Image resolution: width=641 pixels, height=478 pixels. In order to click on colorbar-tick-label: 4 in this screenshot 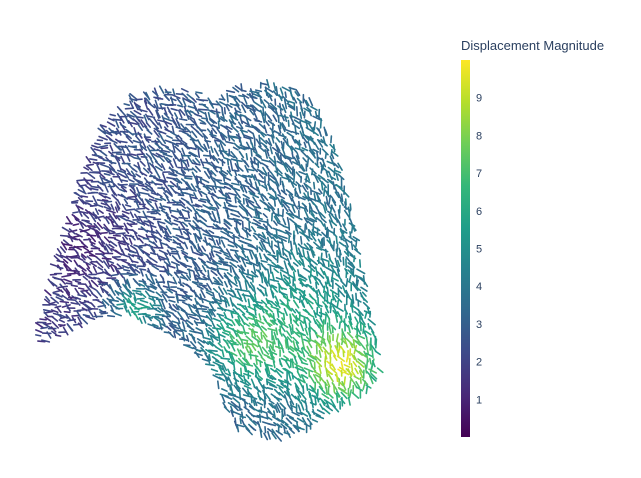, I will do `click(479, 287)`.